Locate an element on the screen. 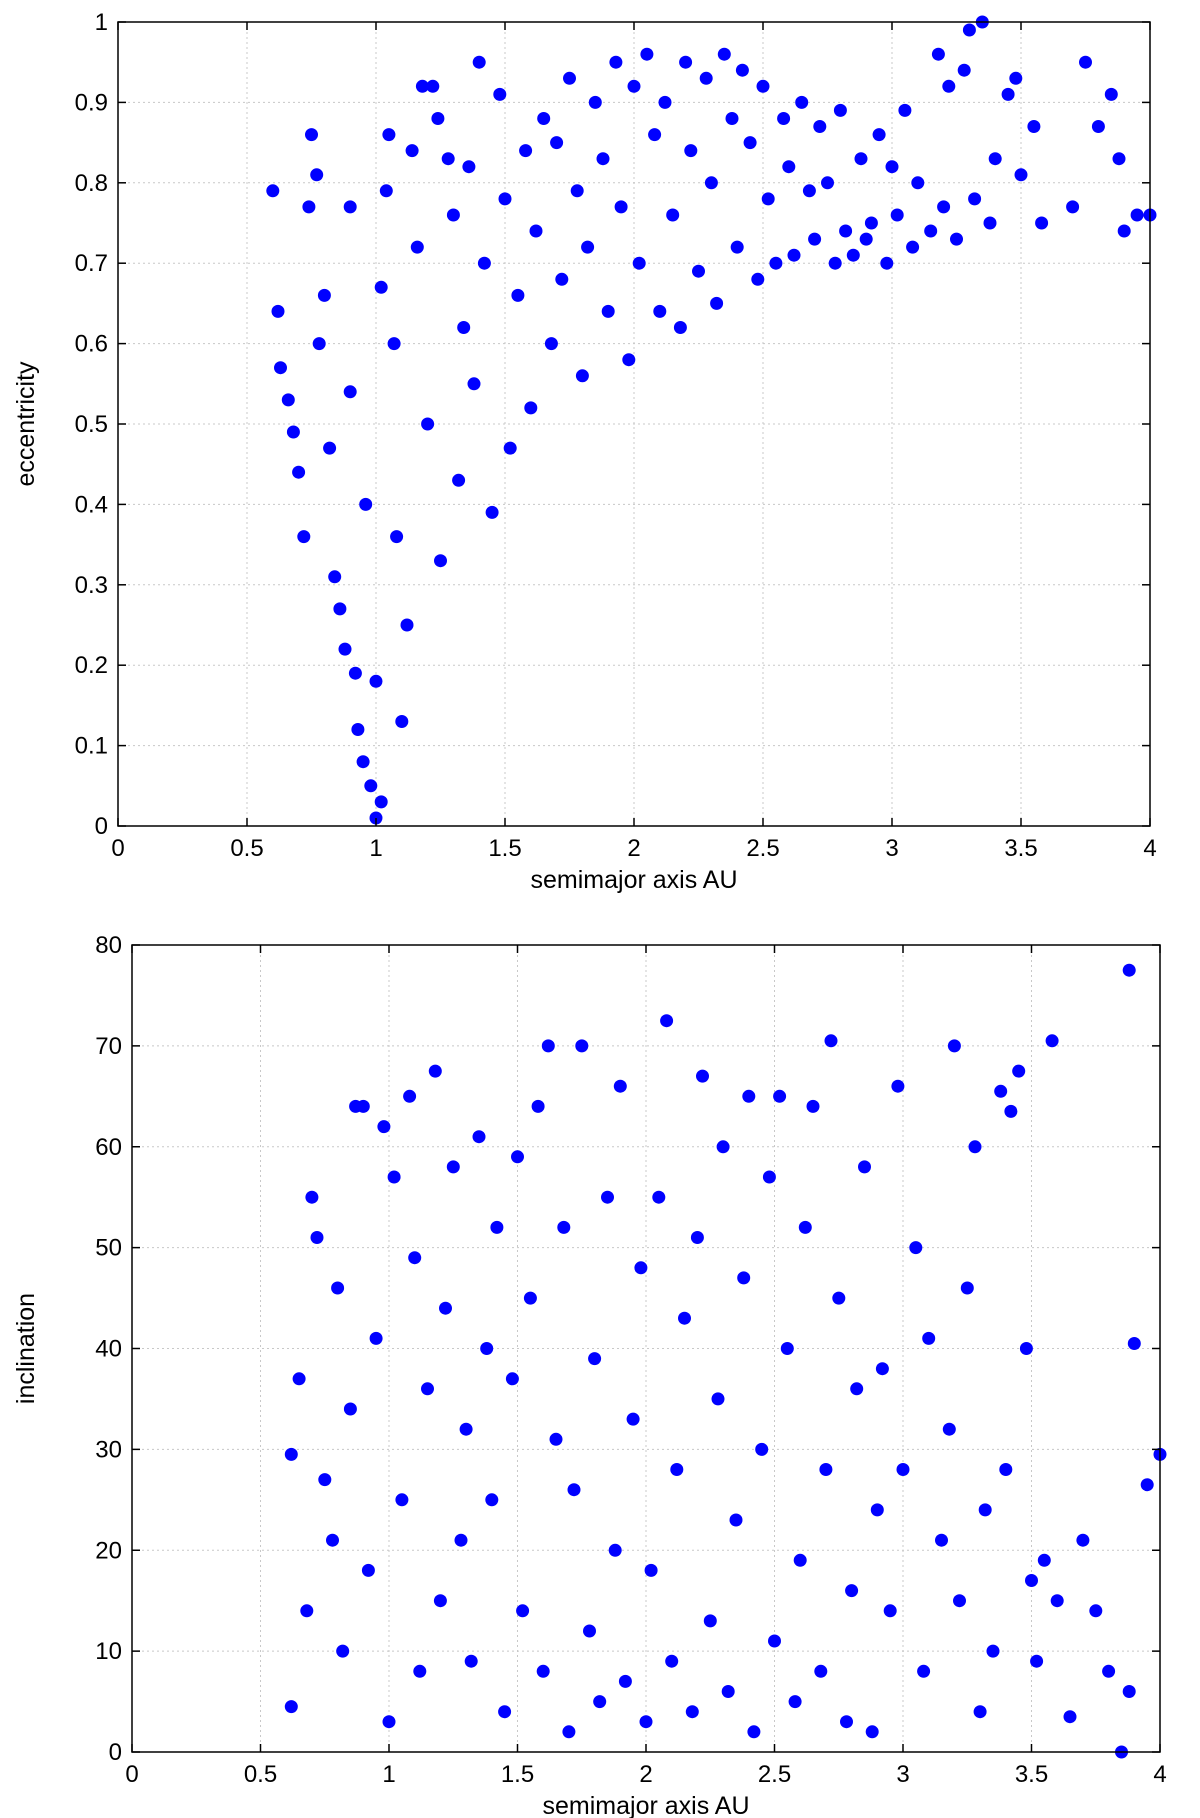 Image resolution: width=1200 pixels, height=1818 pixels. y-tick-label: 80 is located at coordinates (108, 945).